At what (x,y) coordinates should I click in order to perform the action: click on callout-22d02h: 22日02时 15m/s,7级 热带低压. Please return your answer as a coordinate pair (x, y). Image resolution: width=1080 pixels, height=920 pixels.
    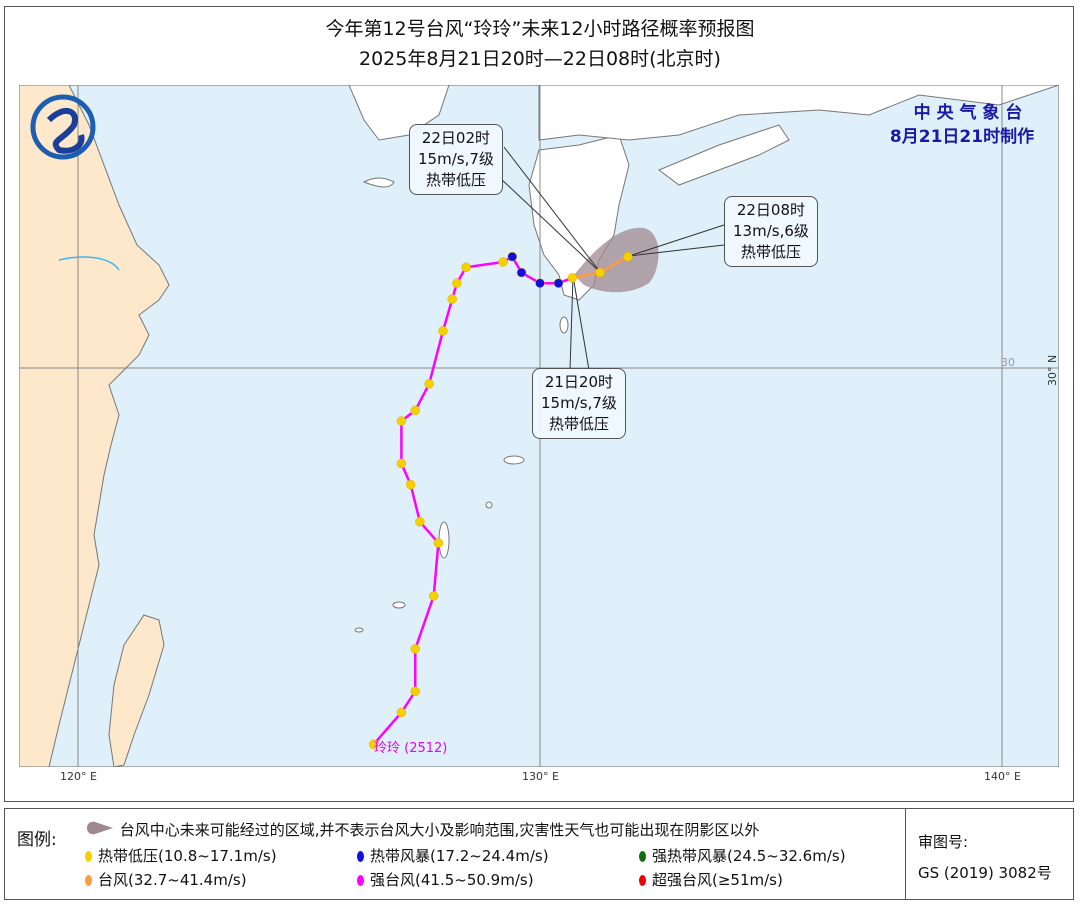
    Looking at the image, I should click on (456, 159).